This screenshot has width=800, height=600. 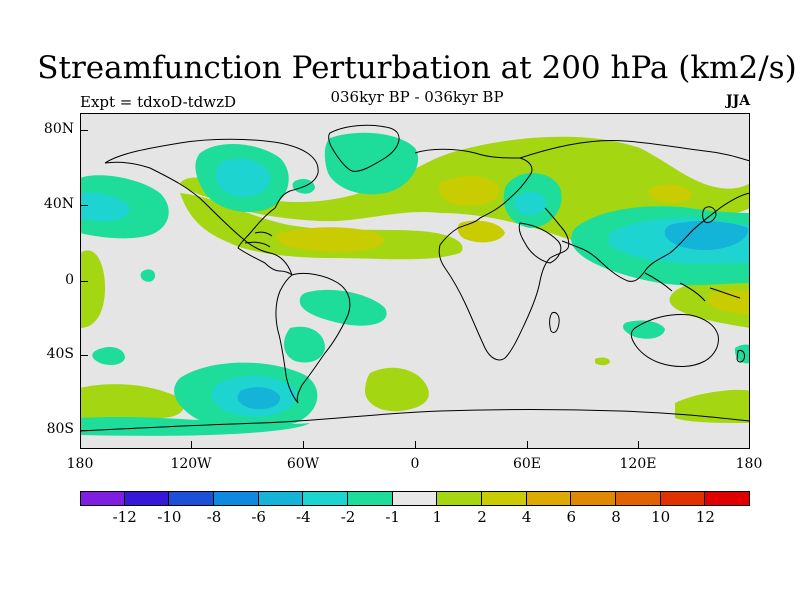 I want to click on coast-arabia, so click(x=540, y=243).